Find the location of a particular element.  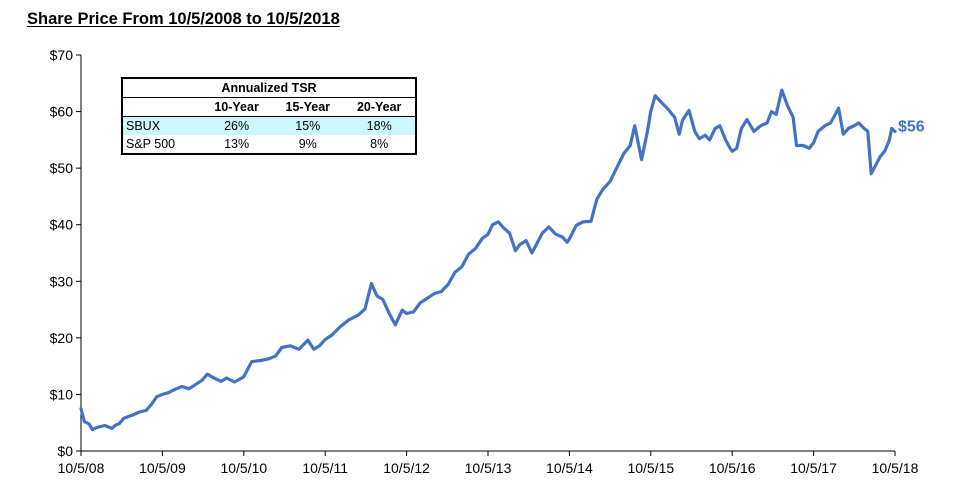

chart-title: Share Price From 10/5/2008 to 10/5/2018 is located at coordinates (183, 19).